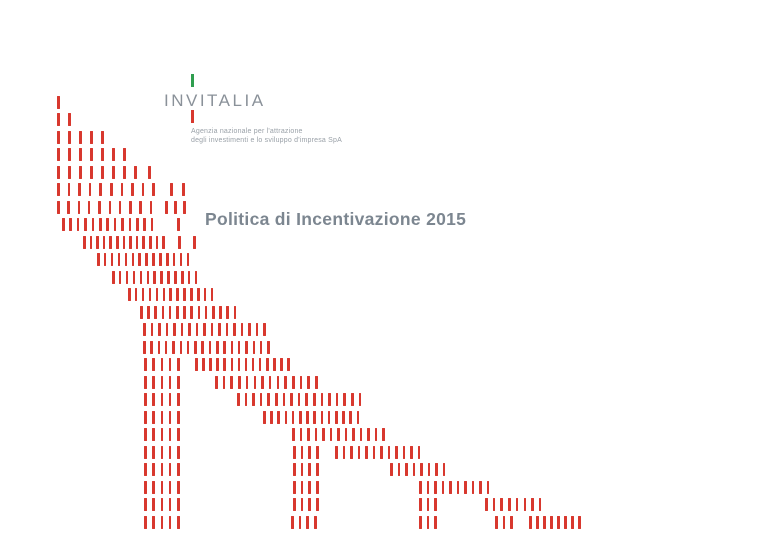  Describe the element at coordinates (192, 80) in the screenshot. I see `logo-green-tick-icon` at that location.